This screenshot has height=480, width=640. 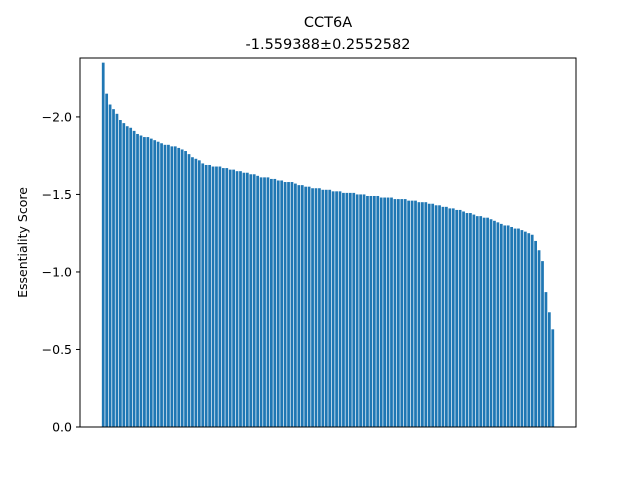 What do you see at coordinates (22, 242) in the screenshot?
I see `y-axis-label: Essentiality Score` at bounding box center [22, 242].